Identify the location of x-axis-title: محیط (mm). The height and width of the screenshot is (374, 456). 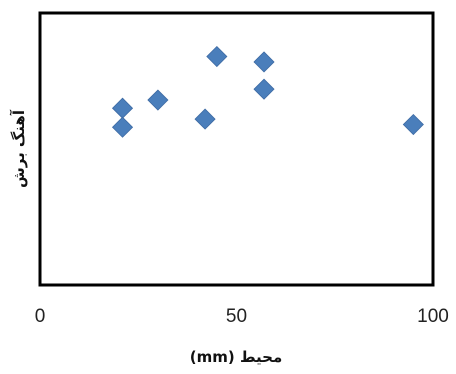
(236, 357).